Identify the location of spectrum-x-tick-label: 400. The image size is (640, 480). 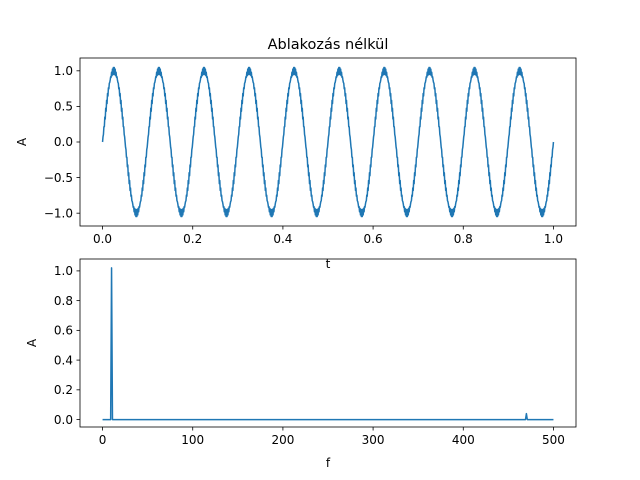
(463, 440).